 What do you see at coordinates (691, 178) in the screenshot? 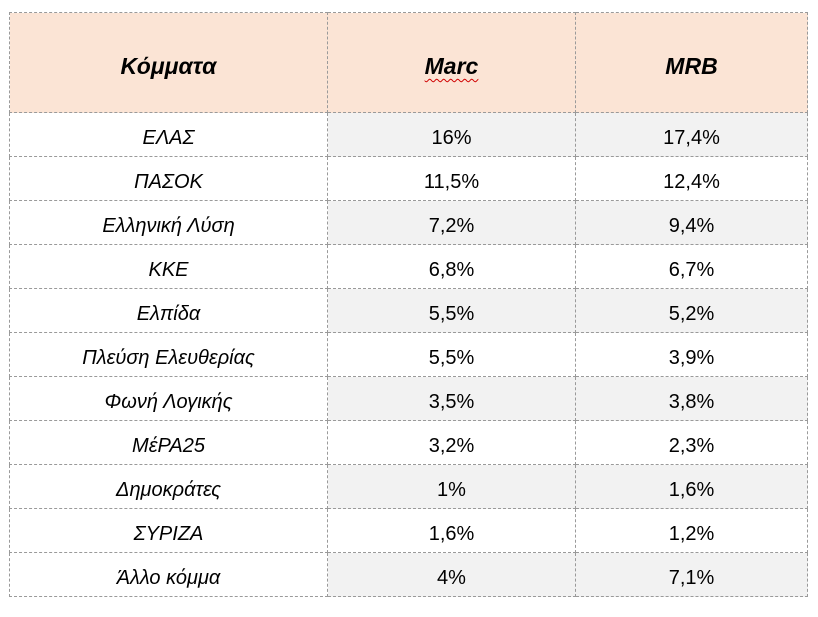
I see `value-cell: 12,4%` at bounding box center [691, 178].